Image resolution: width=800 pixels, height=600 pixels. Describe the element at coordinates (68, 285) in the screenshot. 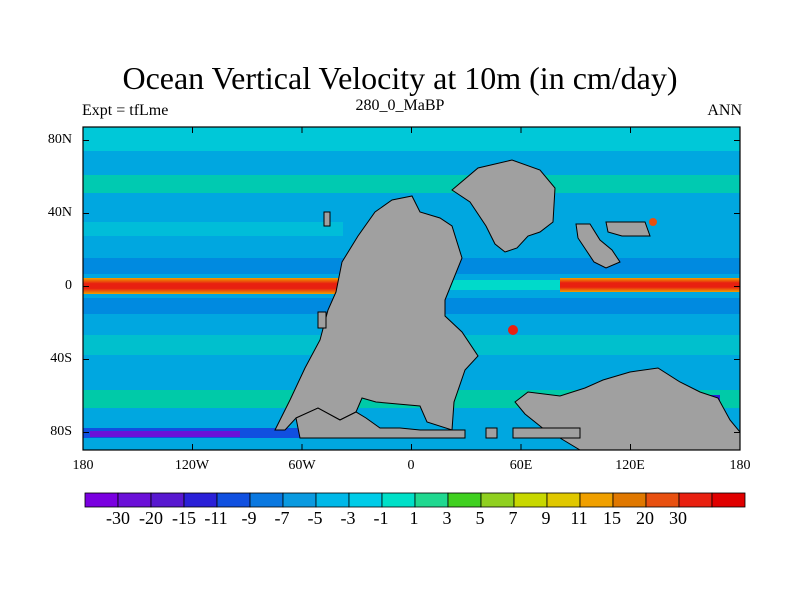

I see `y-label-0: 0` at that location.